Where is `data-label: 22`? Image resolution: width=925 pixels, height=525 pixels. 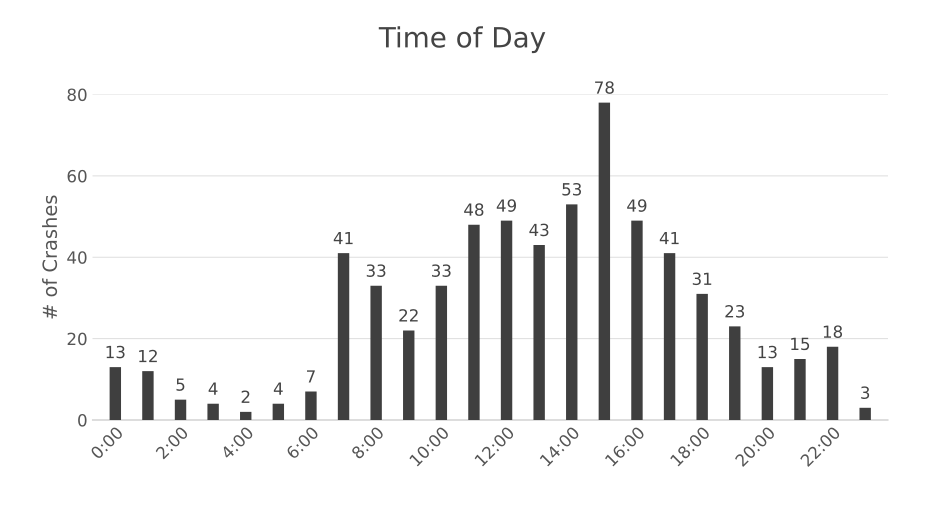 data-label: 22 is located at coordinates (408, 315).